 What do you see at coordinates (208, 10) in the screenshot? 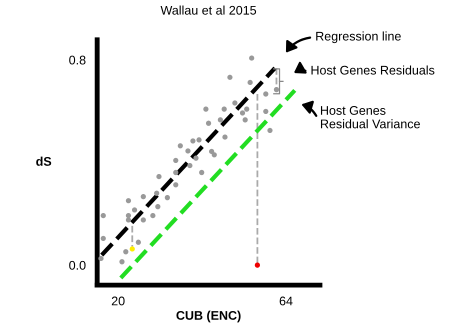
I see `chart-title: Wallau et al 2015` at bounding box center [208, 10].